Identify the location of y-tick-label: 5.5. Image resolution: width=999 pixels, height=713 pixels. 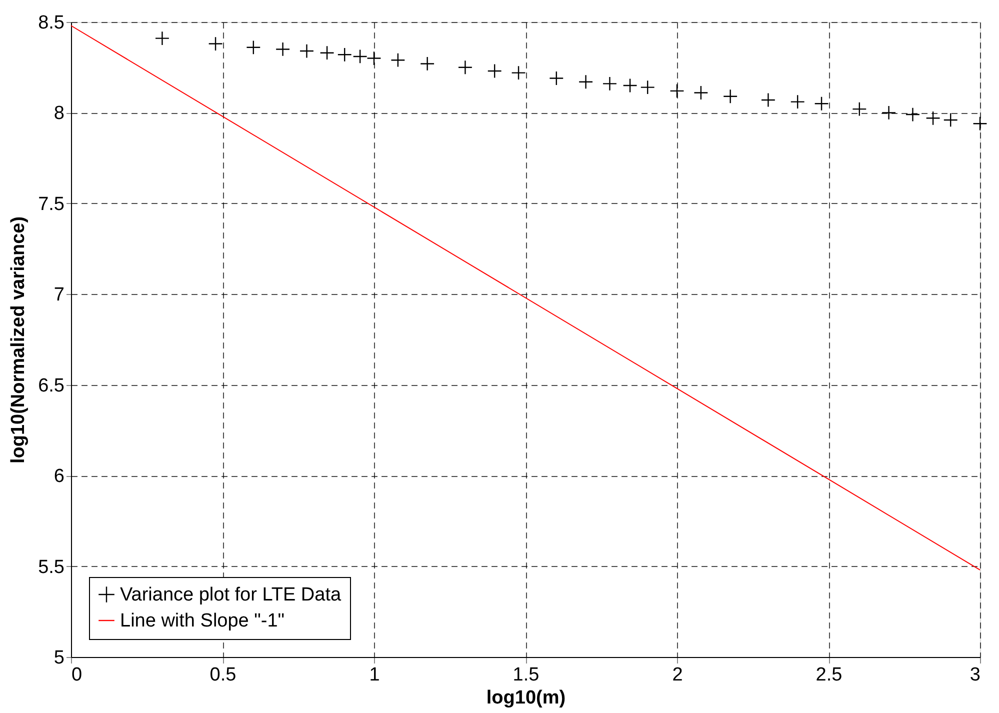
(51, 567).